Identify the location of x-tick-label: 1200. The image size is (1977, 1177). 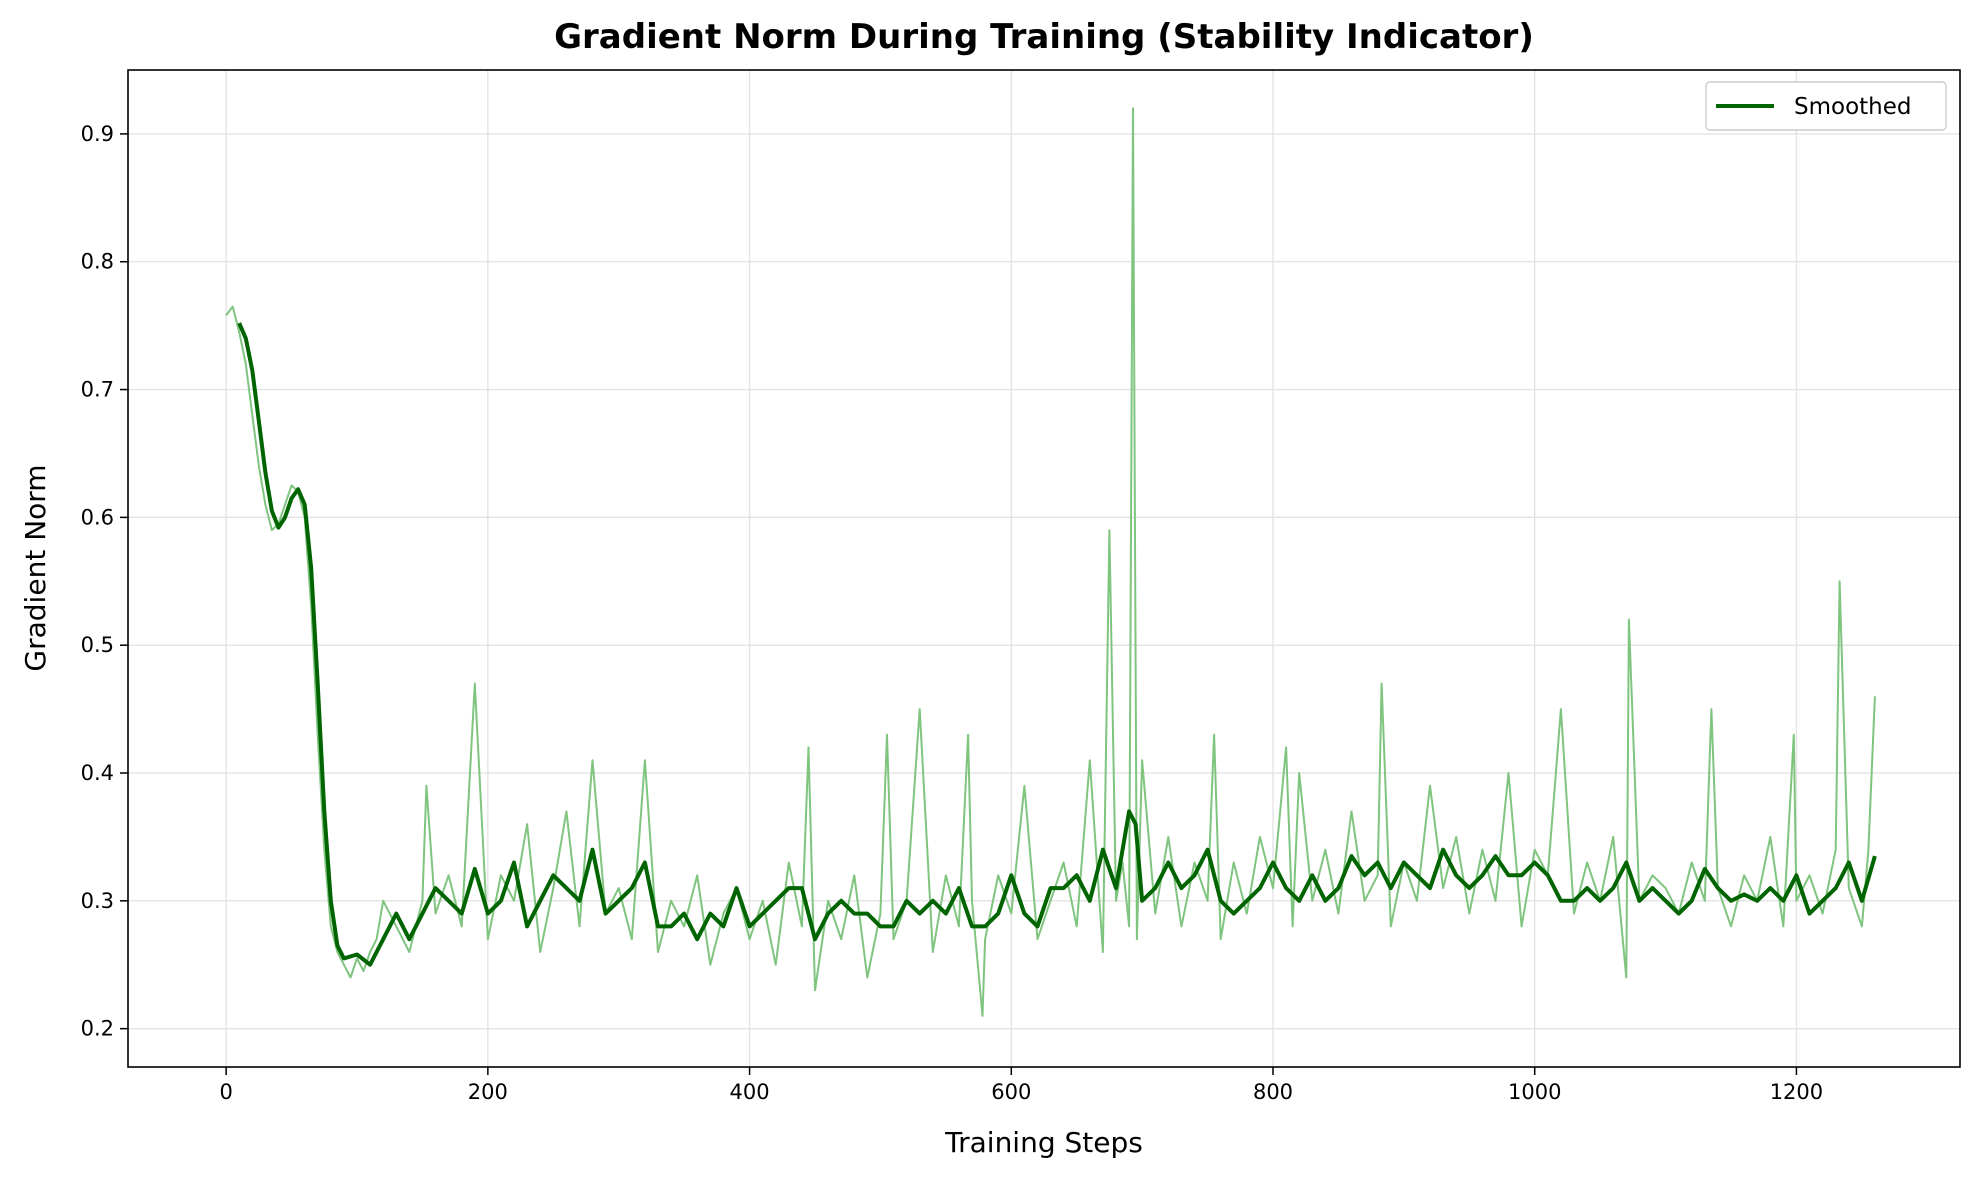
(1796, 1092).